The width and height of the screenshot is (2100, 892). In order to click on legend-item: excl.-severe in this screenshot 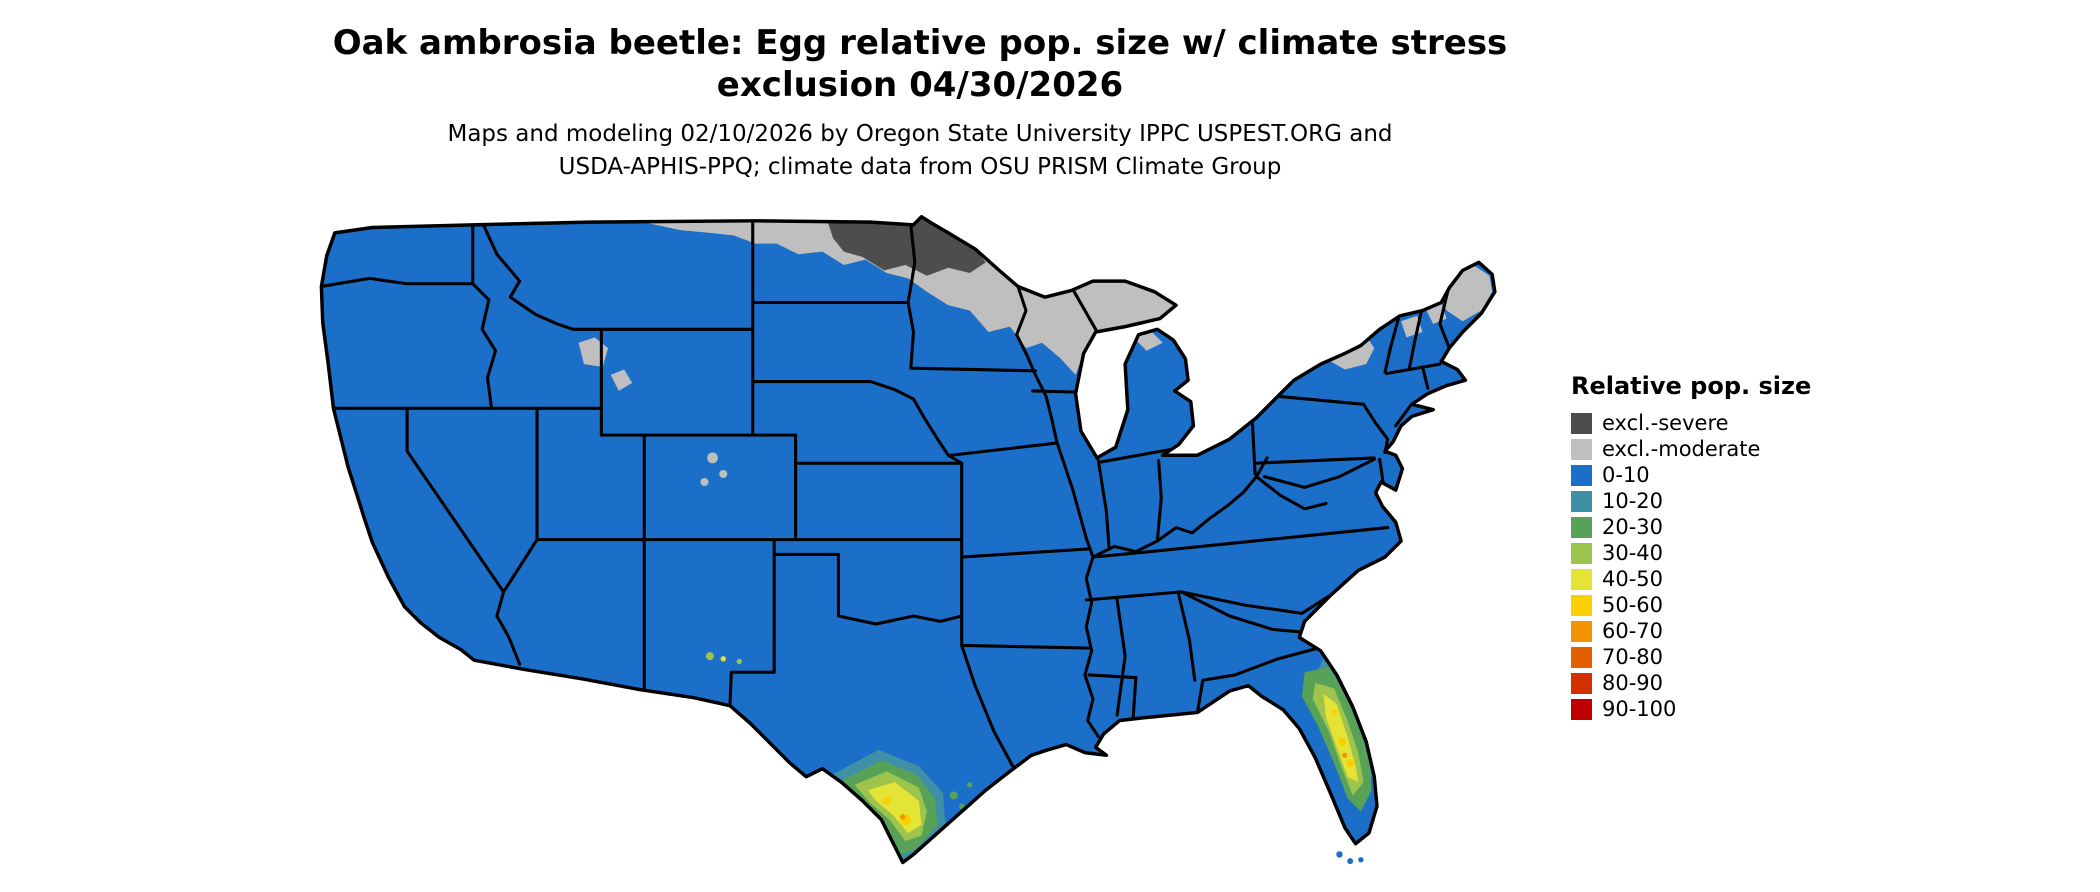, I will do `click(1736, 423)`.